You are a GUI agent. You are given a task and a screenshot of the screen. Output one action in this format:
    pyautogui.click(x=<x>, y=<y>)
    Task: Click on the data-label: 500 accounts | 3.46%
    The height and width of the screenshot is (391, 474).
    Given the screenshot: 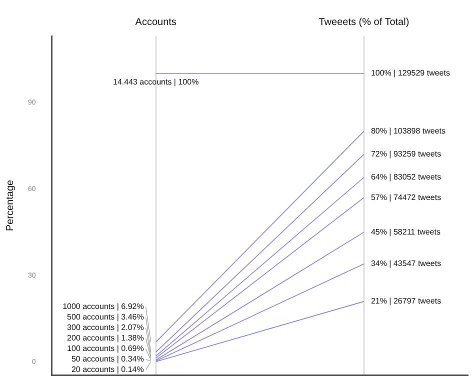 What is the action you would take?
    pyautogui.click(x=105, y=317)
    